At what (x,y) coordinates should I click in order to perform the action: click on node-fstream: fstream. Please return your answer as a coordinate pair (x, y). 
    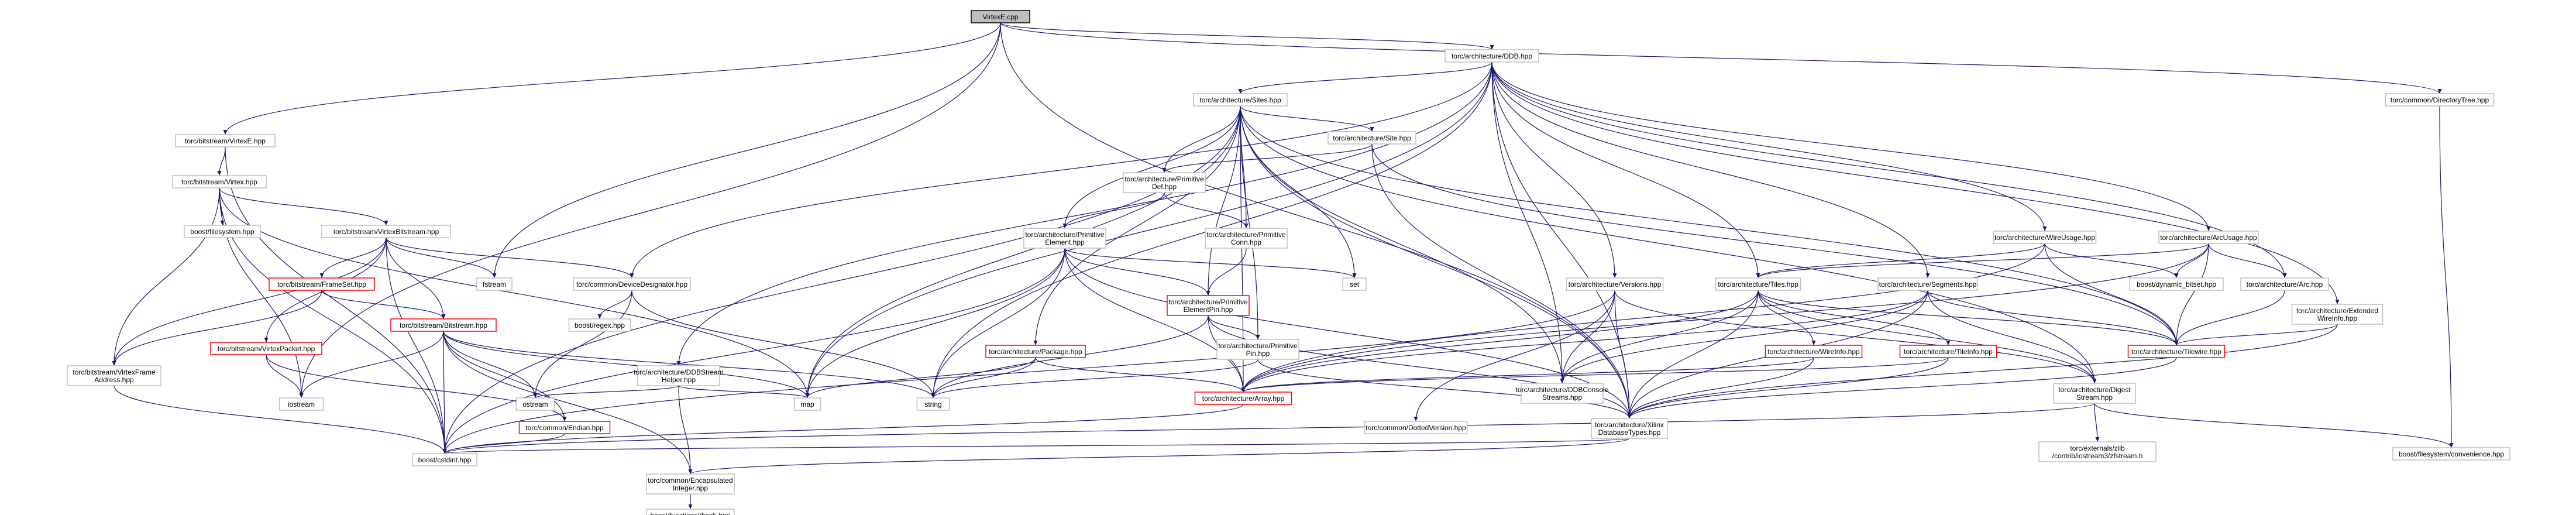
    Looking at the image, I should click on (494, 284).